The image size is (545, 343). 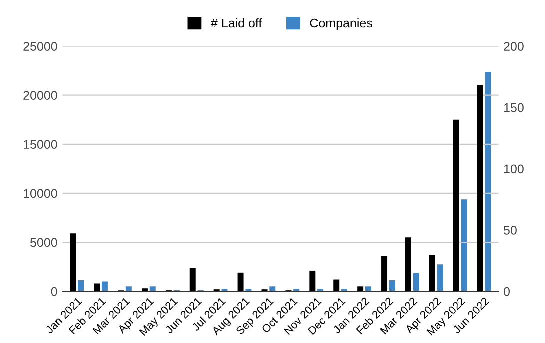 What do you see at coordinates (41, 193) in the screenshot?
I see `y-tick-label: 10000` at bounding box center [41, 193].